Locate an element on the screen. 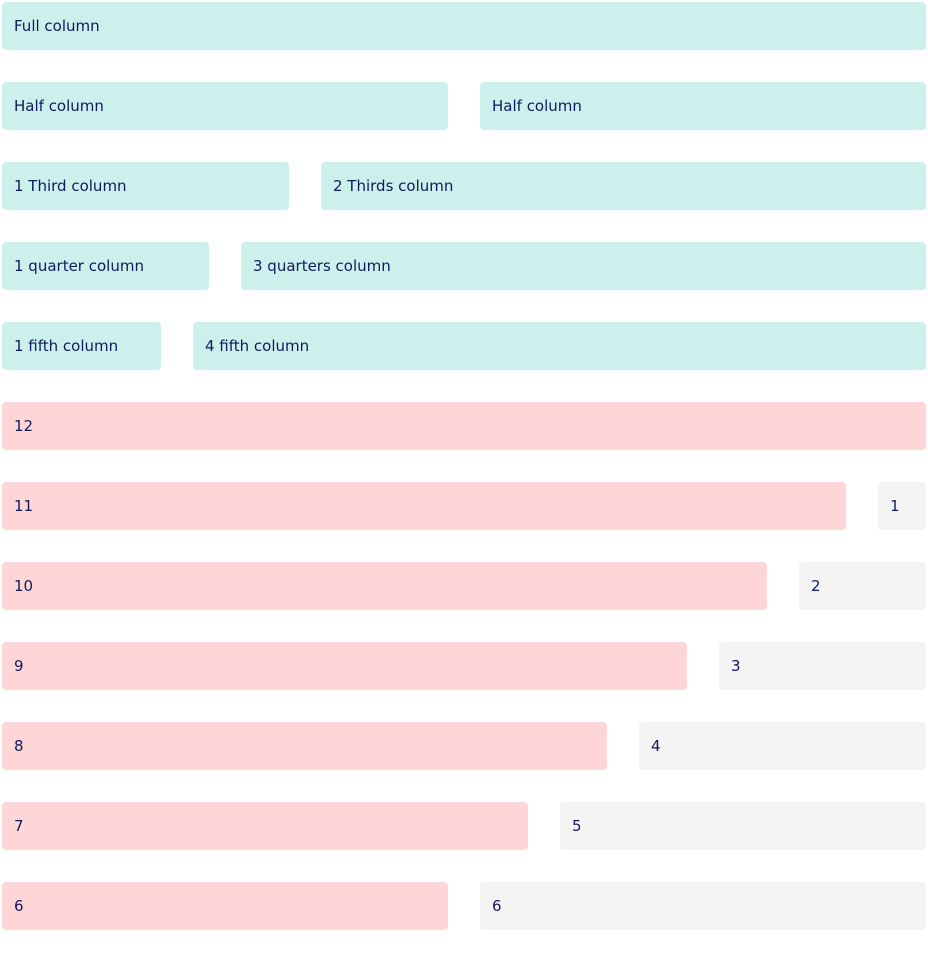  grid-row-span-7-5: 7 5 is located at coordinates (464, 826).